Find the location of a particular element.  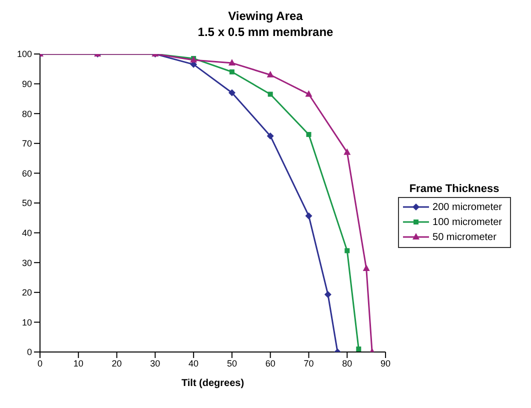

x-axis-title: Tilt (degrees) is located at coordinates (212, 383).